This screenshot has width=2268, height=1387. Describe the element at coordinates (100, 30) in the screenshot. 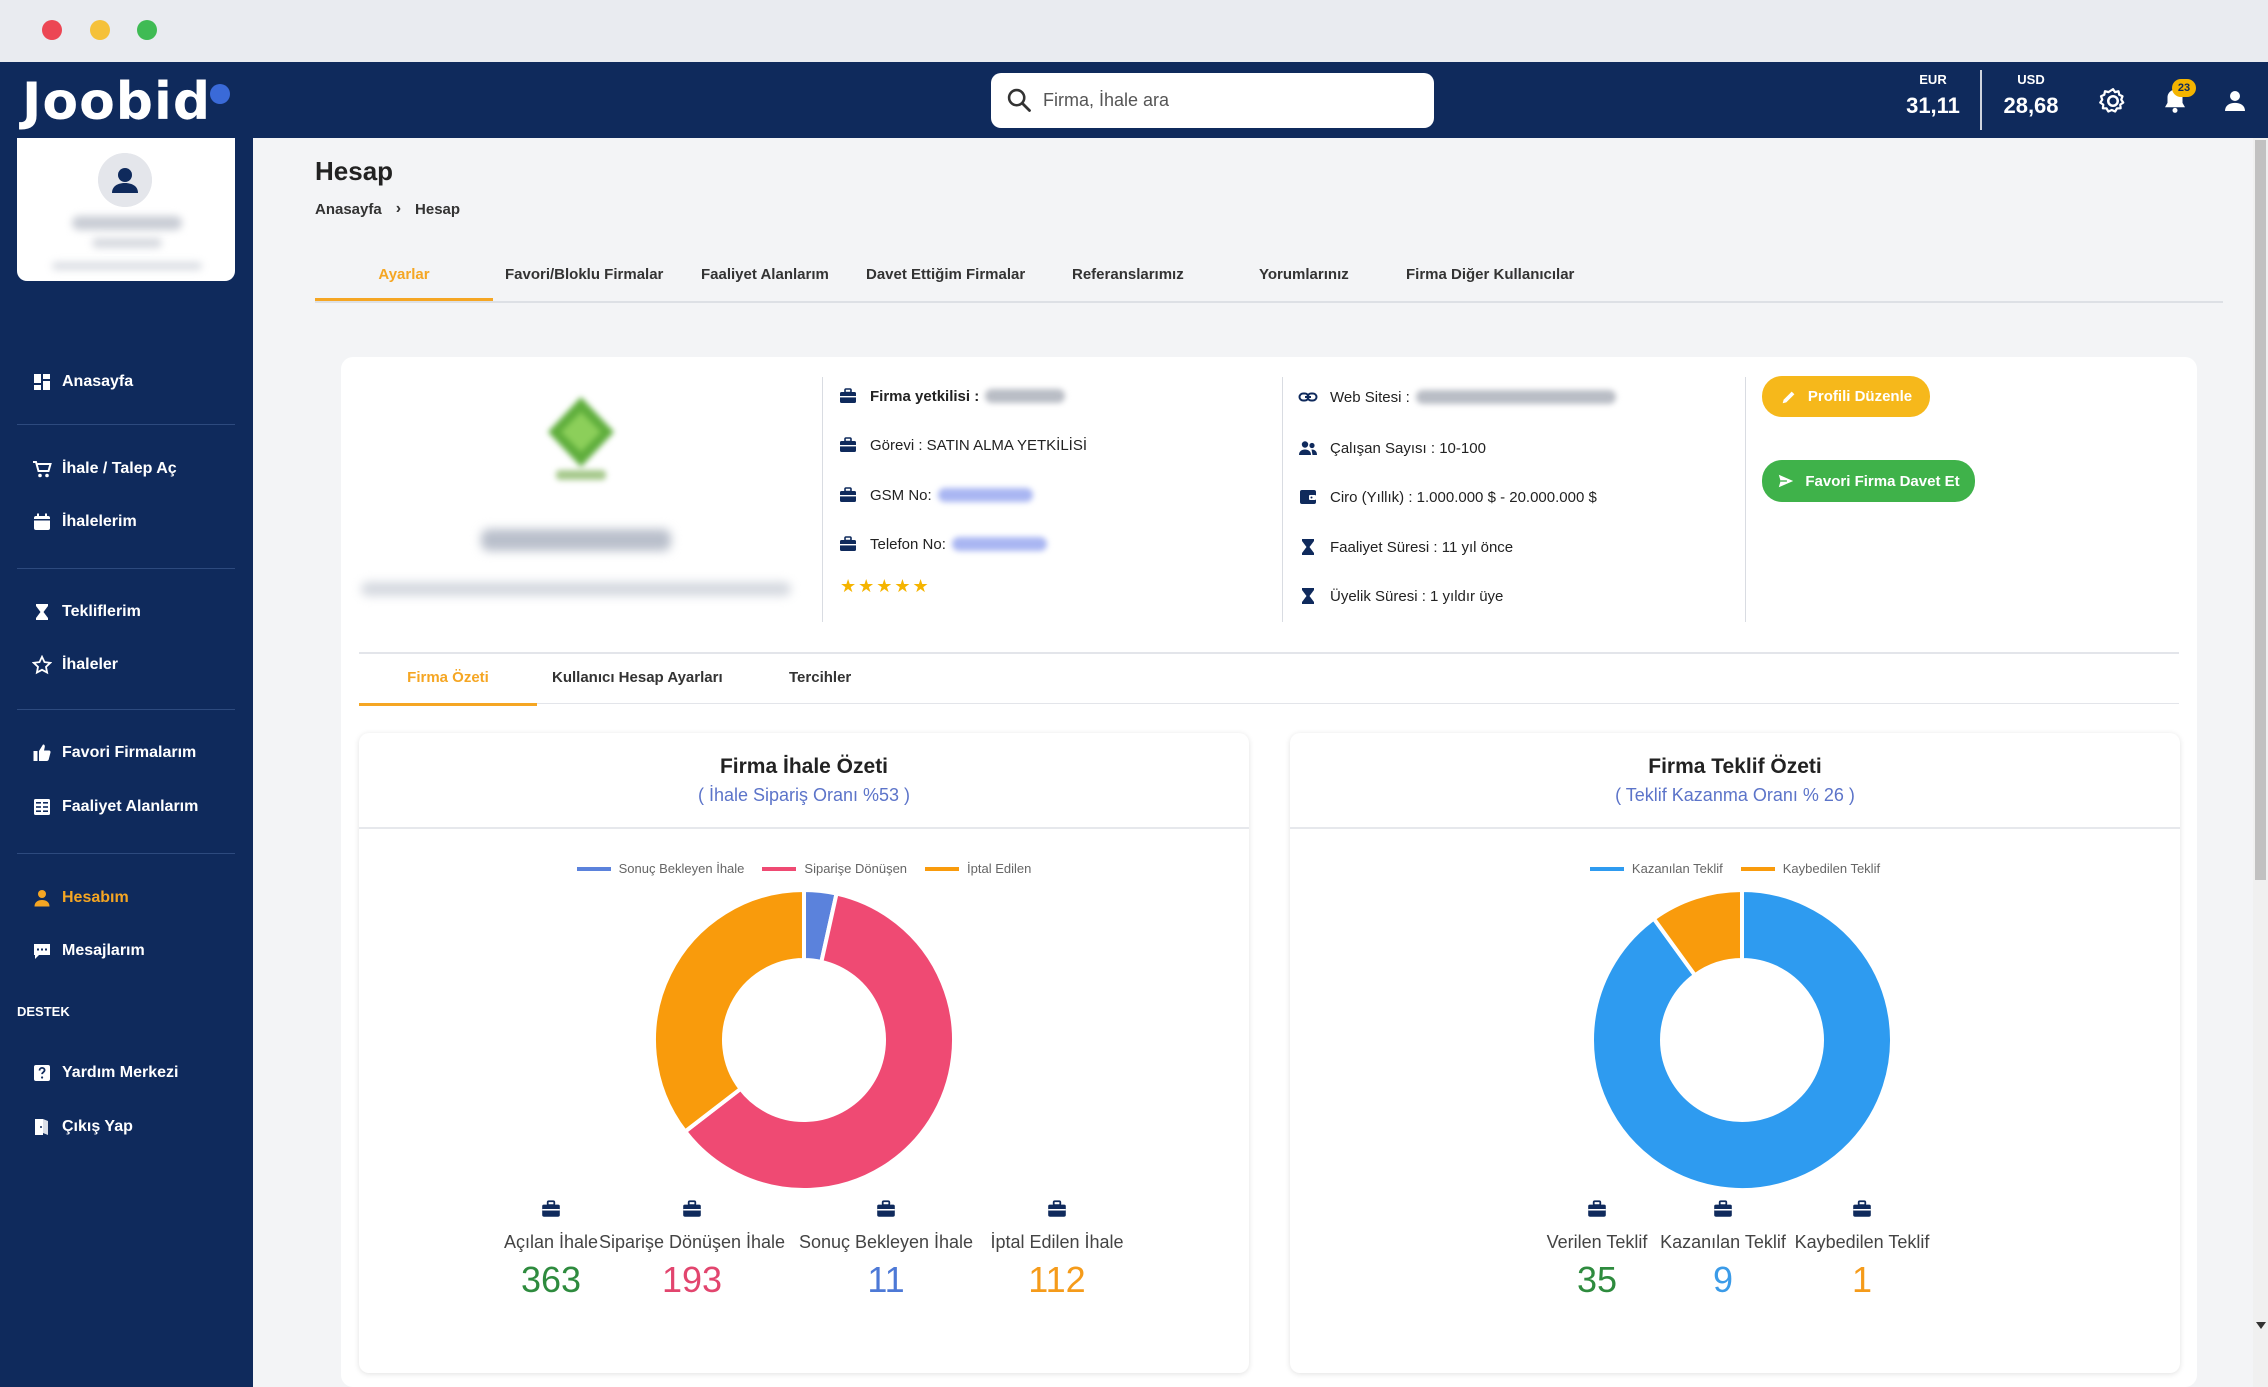

I see `minimize-window-button` at that location.